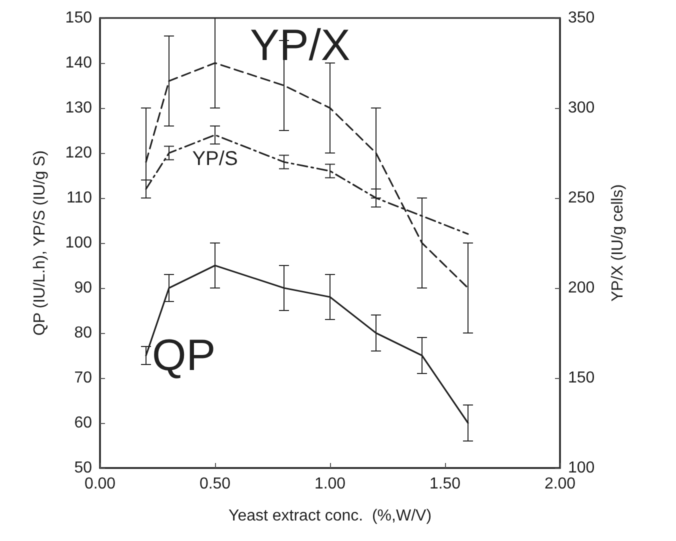 This screenshot has width=676, height=541. What do you see at coordinates (300, 45) in the screenshot?
I see `series-label: YP/X` at bounding box center [300, 45].